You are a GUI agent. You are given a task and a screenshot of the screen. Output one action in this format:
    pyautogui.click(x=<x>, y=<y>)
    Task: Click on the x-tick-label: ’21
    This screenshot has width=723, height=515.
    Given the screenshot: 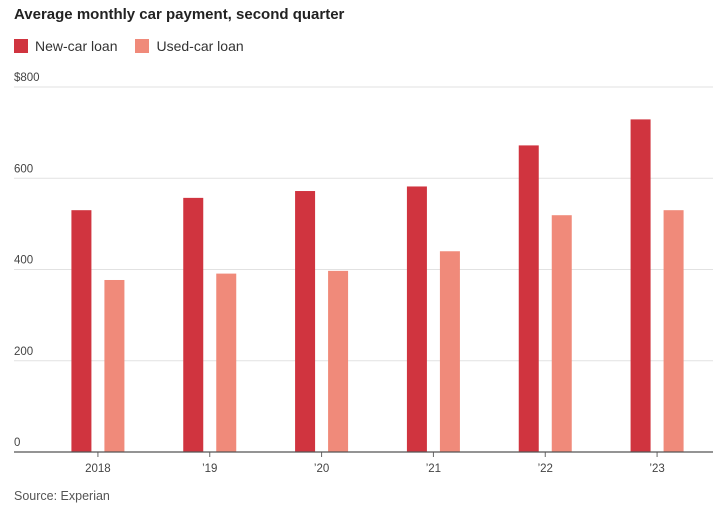 What is the action you would take?
    pyautogui.click(x=433, y=469)
    